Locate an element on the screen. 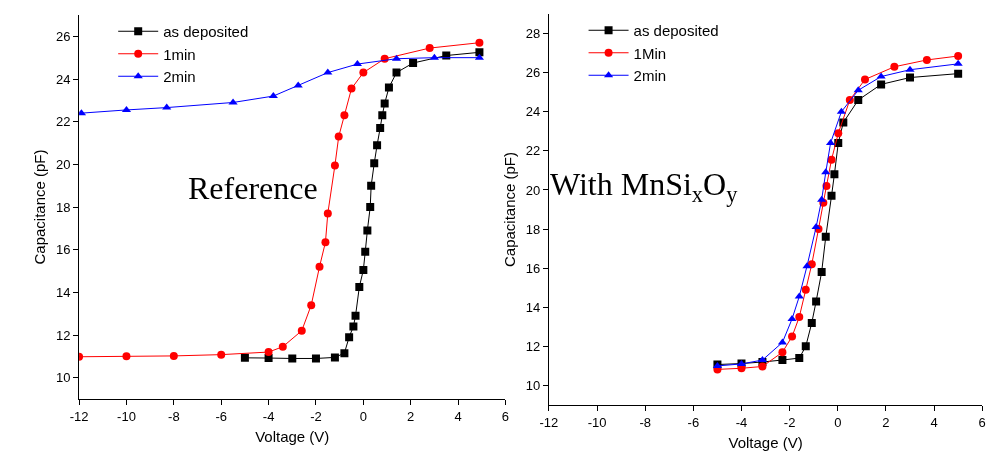 The width and height of the screenshot is (1003, 474). legend-label: 1min is located at coordinates (179, 54).